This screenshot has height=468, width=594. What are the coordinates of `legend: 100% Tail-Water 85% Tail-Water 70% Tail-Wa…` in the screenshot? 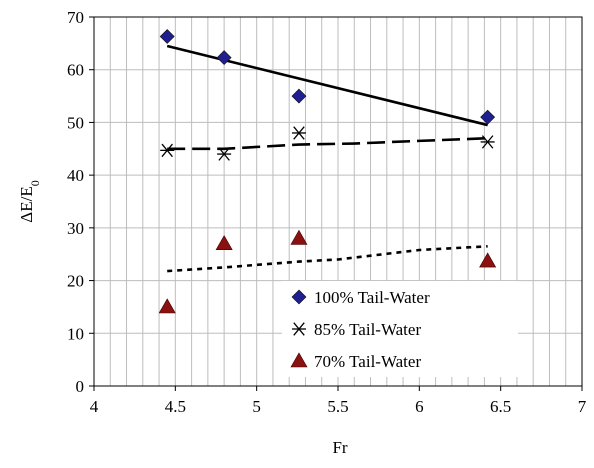 It's located at (400, 329).